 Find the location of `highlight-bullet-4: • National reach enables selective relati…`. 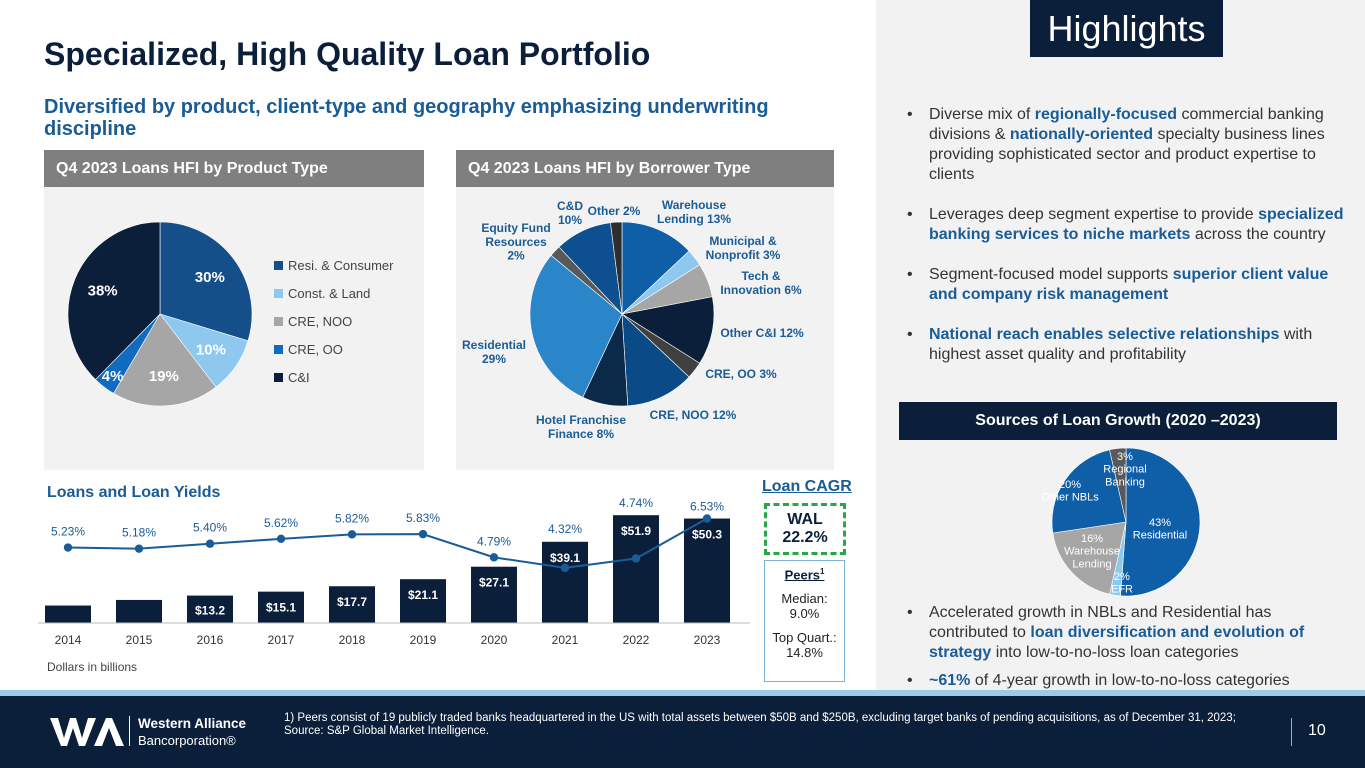

highlight-bullet-4: • National reach enables selective relati… is located at coordinates (1127, 345).